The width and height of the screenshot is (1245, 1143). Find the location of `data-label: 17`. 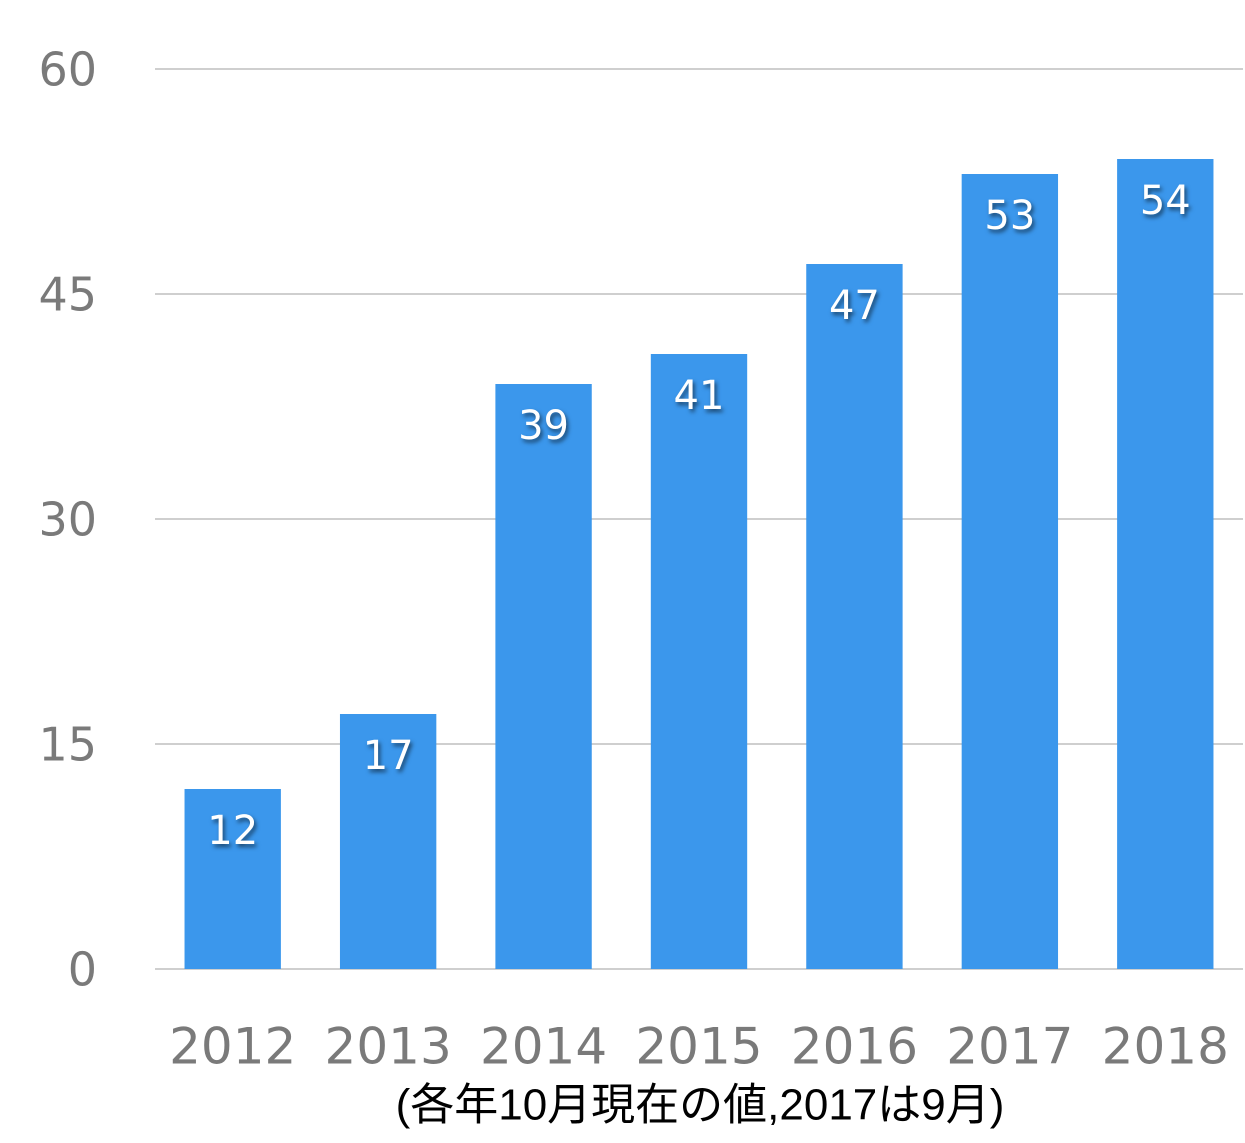

data-label: 17 is located at coordinates (388, 756).